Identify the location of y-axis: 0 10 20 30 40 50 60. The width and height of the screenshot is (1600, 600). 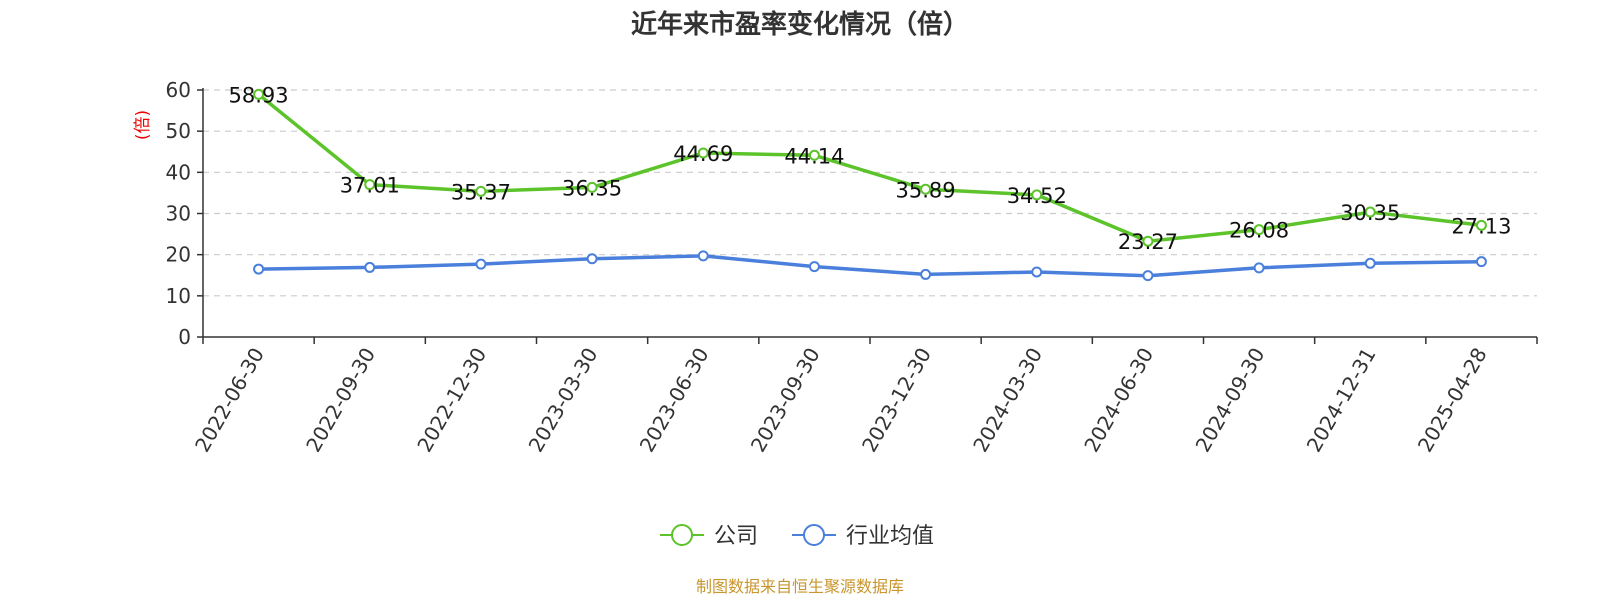
(185, 213).